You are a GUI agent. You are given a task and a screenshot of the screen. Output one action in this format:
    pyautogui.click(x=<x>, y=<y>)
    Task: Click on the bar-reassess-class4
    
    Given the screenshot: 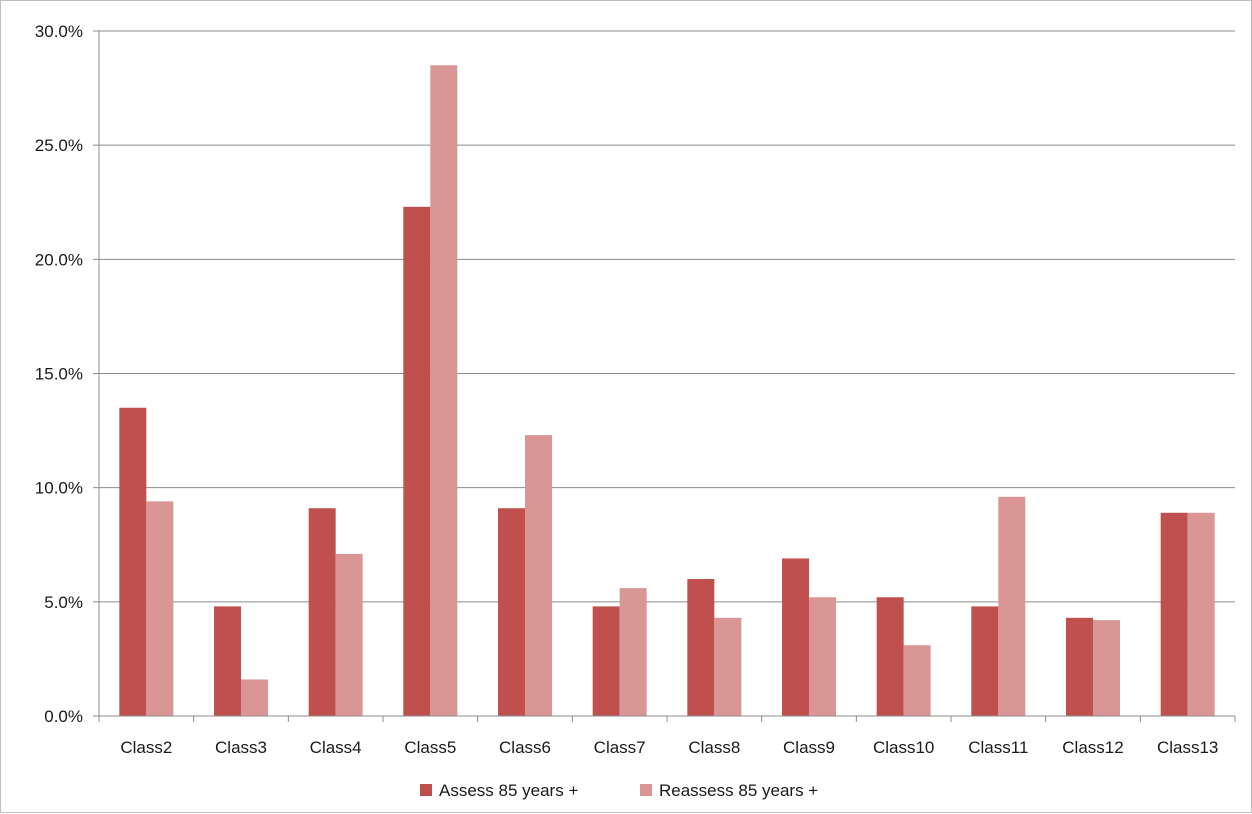 What is the action you would take?
    pyautogui.click(x=349, y=634)
    